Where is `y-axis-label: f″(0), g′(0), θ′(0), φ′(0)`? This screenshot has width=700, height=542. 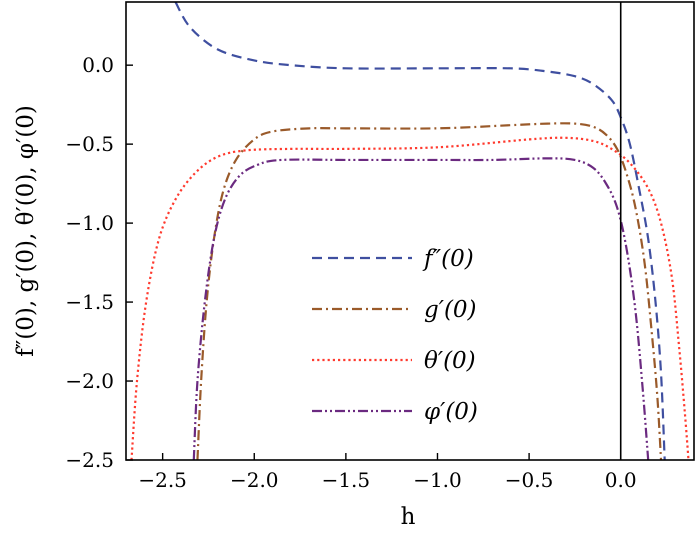 y-axis-label: f″(0), g′(0), θ′(0), φ′(0) is located at coordinates (26, 231).